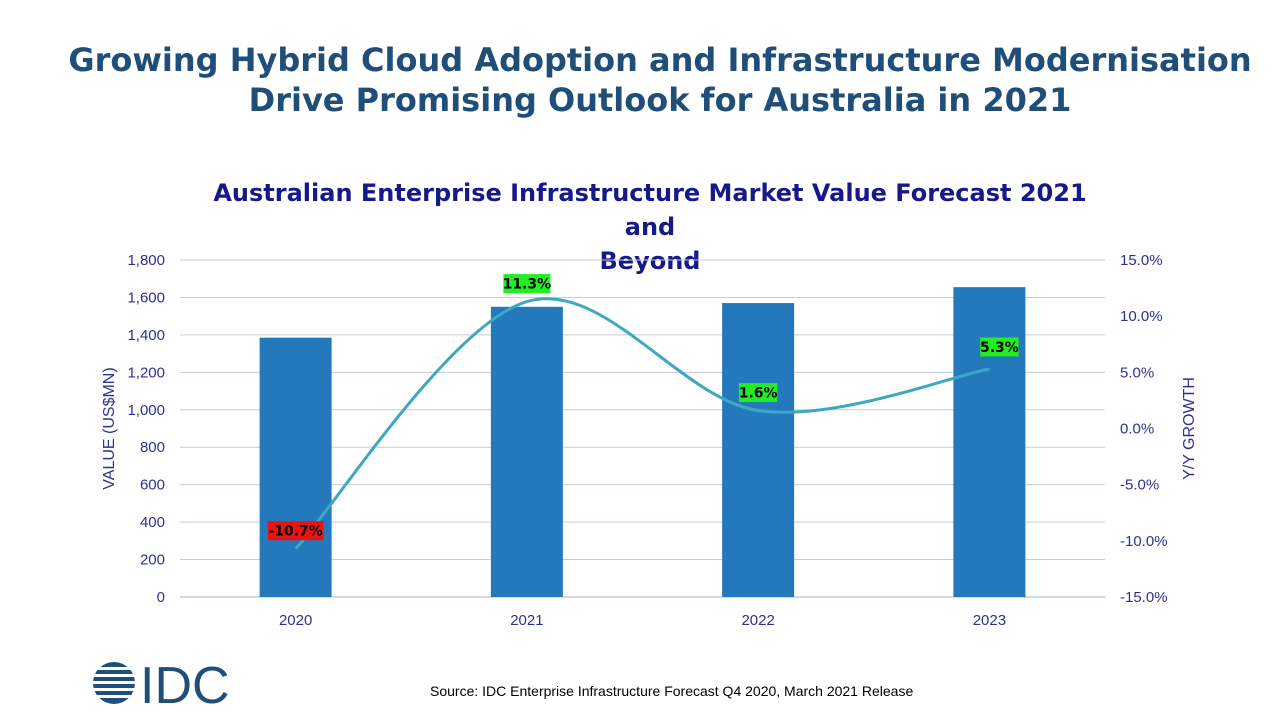 The image size is (1280, 720). What do you see at coordinates (526, 620) in the screenshot?
I see `x-tick-label: 2021` at bounding box center [526, 620].